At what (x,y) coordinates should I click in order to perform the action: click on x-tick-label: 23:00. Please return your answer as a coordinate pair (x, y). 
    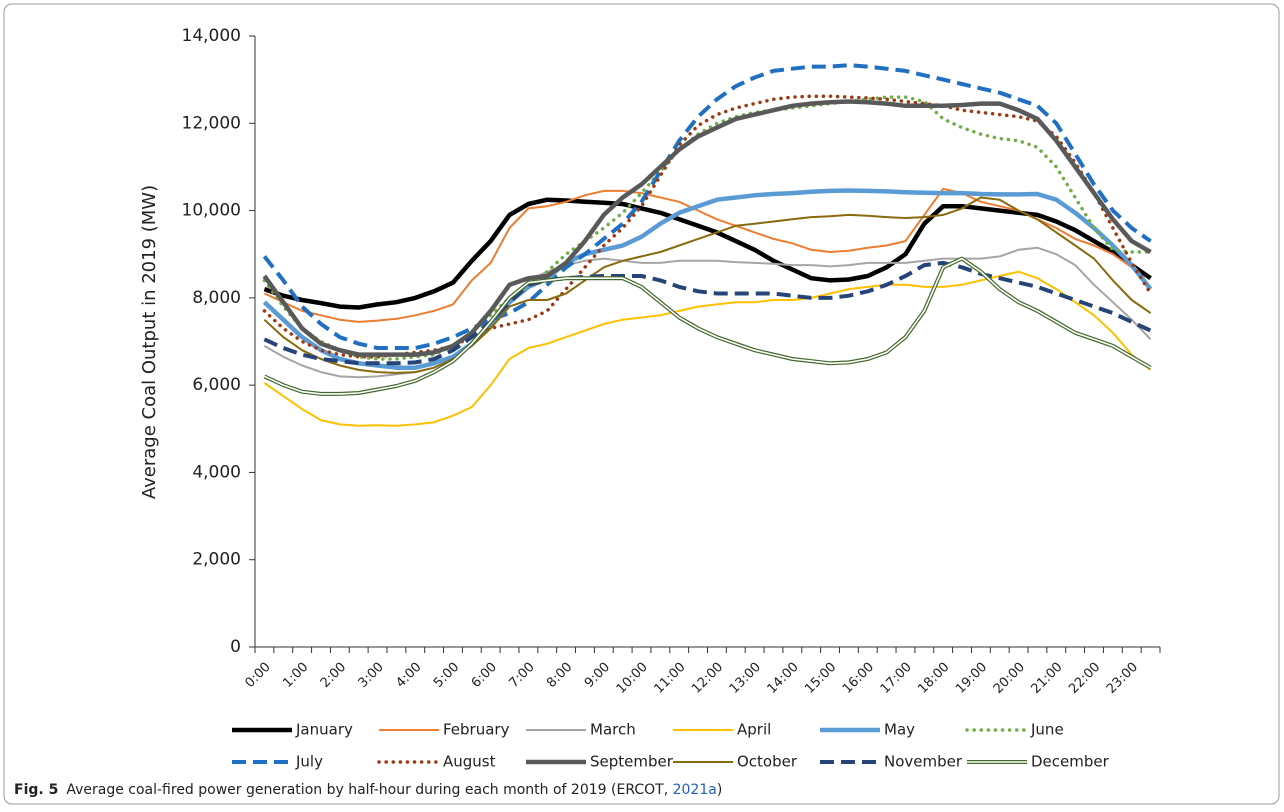
    Looking at the image, I should click on (1122, 678).